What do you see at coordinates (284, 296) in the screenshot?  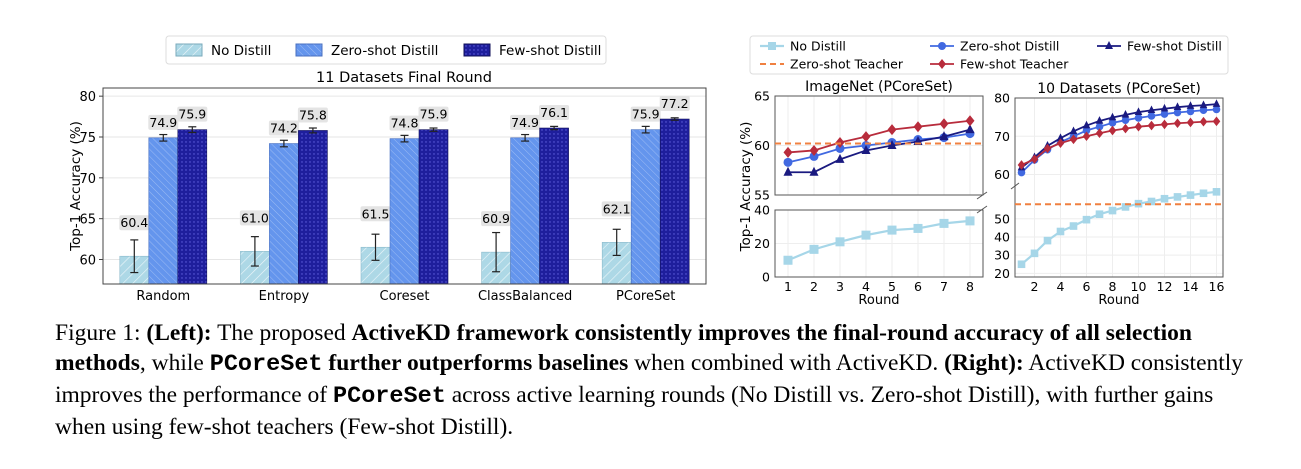 I see `x-tick-label: Entropy` at bounding box center [284, 296].